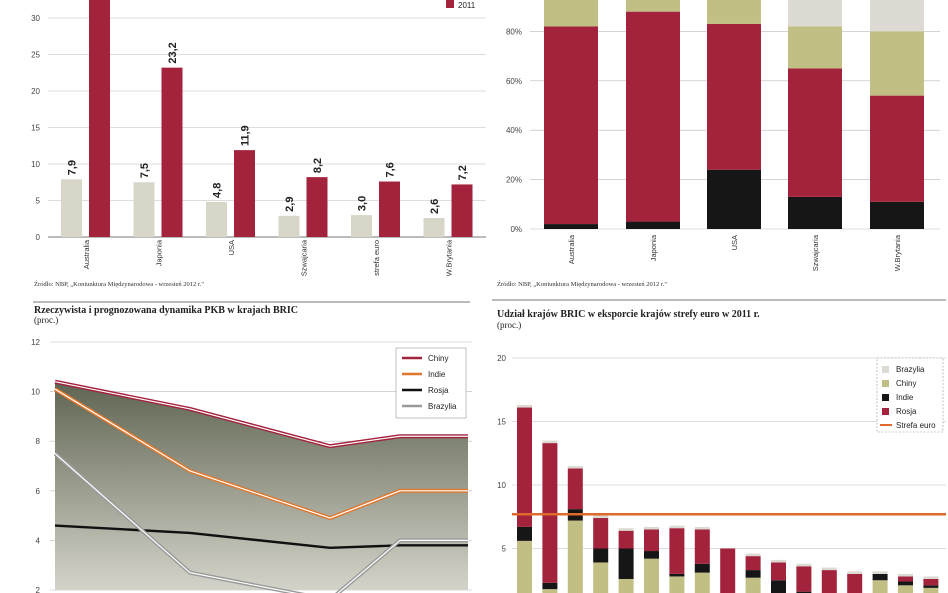  I want to click on chart1-data-label: 3,0, so click(363, 203).